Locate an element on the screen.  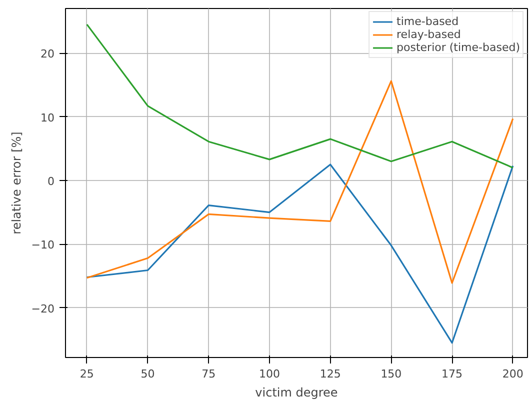
x-tick-label: 75 is located at coordinates (209, 374).